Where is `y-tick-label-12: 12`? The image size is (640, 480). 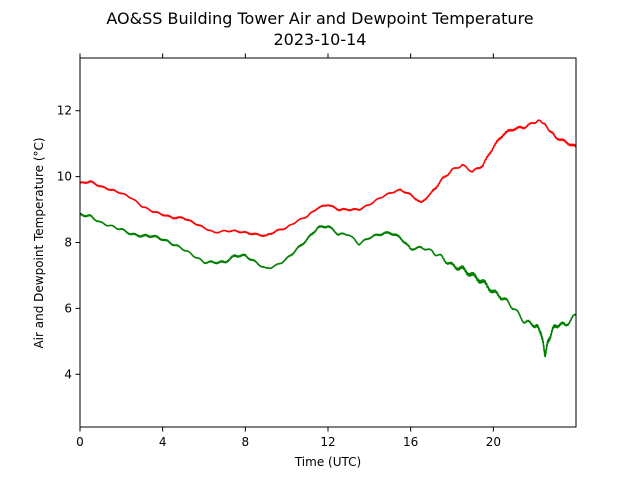 y-tick-label-12: 12 is located at coordinates (64, 111).